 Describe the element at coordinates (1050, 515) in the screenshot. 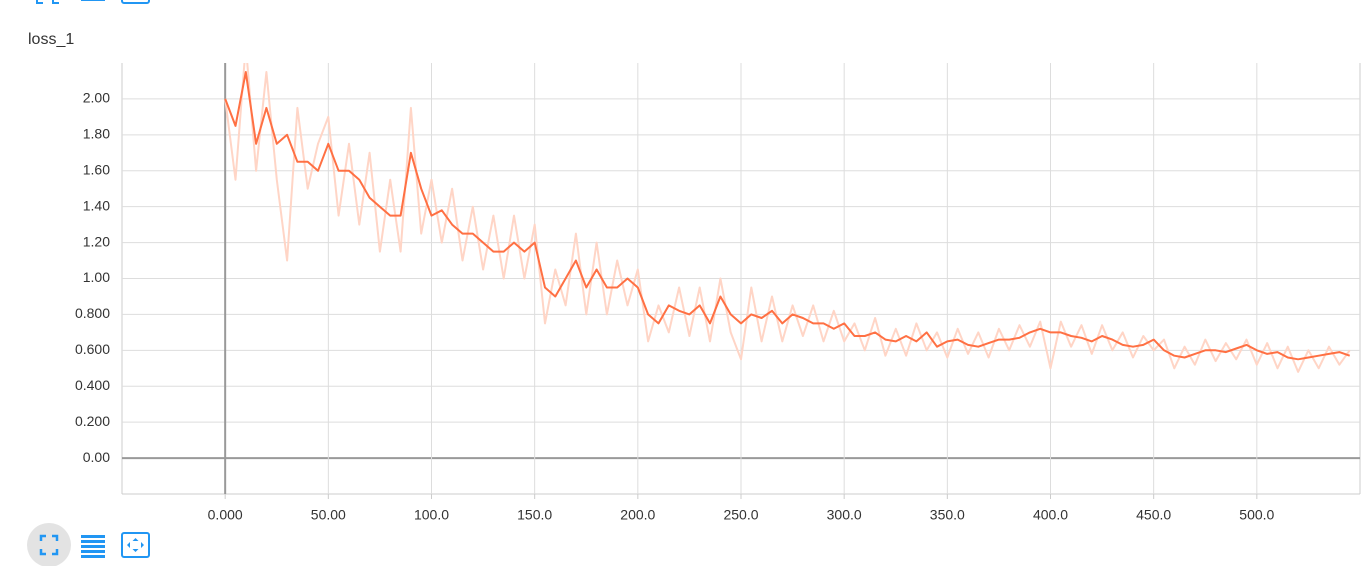

I see `x-tick-label: 400.0` at that location.